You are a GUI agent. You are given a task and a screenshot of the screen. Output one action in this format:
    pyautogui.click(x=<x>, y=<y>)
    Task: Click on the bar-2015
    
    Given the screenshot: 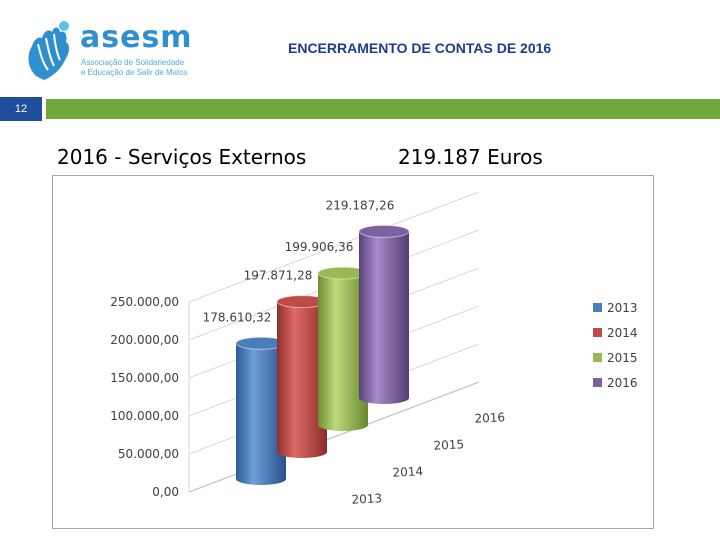 What is the action you would take?
    pyautogui.click(x=343, y=348)
    